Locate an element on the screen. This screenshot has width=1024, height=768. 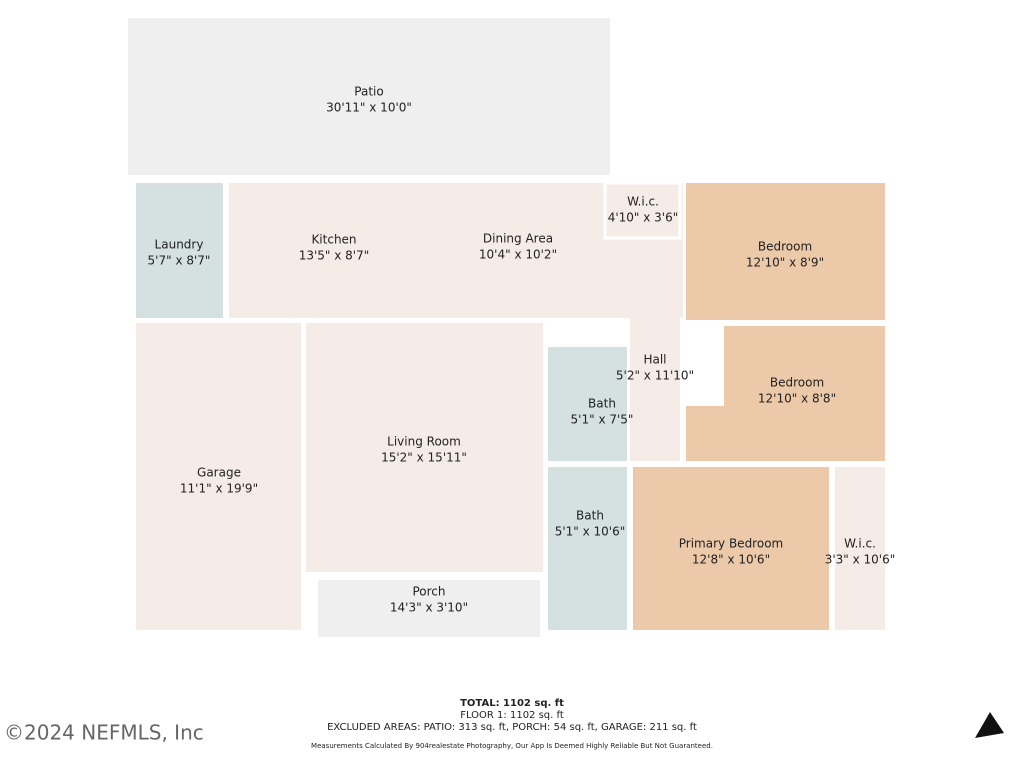
room-size: 13'5" x 8'7" is located at coordinates (334, 256).